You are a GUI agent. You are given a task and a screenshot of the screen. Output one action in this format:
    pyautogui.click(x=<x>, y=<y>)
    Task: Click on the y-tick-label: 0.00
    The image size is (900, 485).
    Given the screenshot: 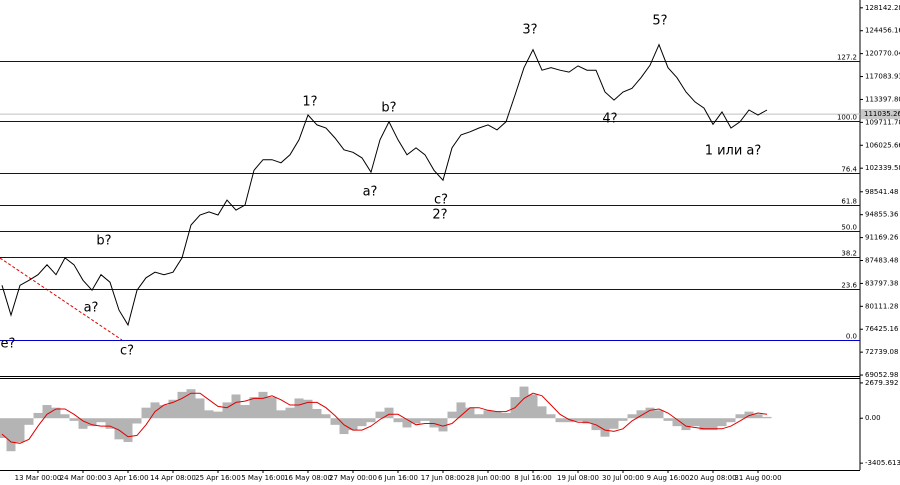 What is the action you would take?
    pyautogui.click(x=873, y=418)
    